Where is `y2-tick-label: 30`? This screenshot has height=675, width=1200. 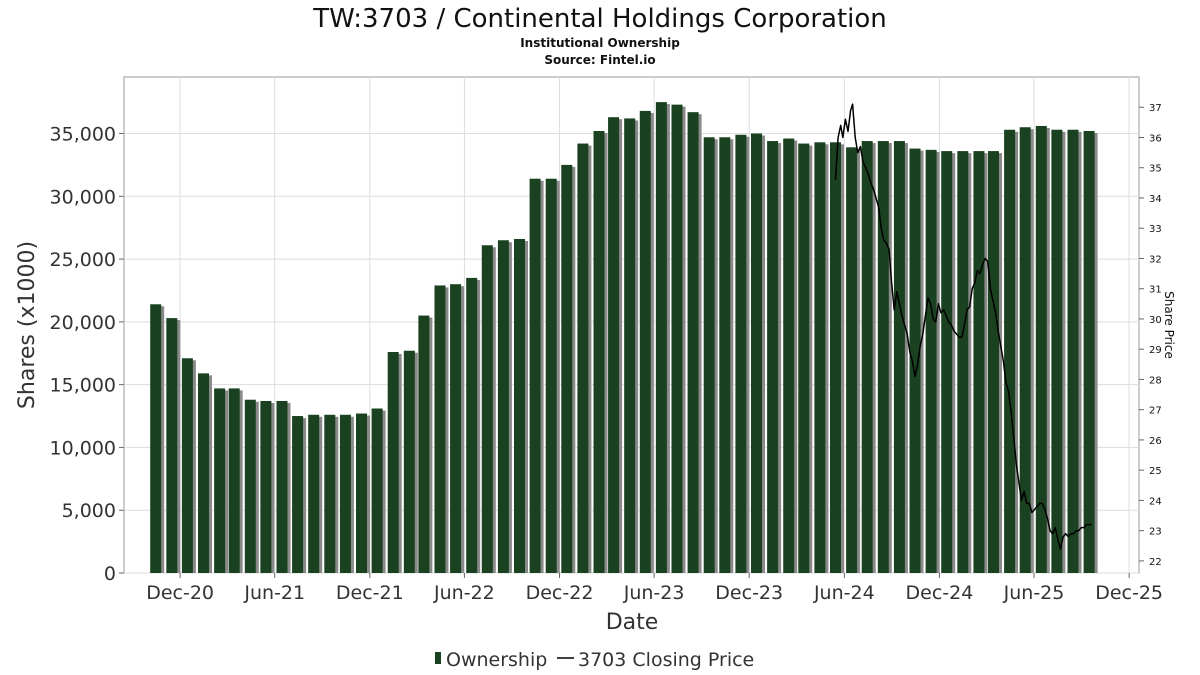 y2-tick-label: 30 is located at coordinates (1155, 320).